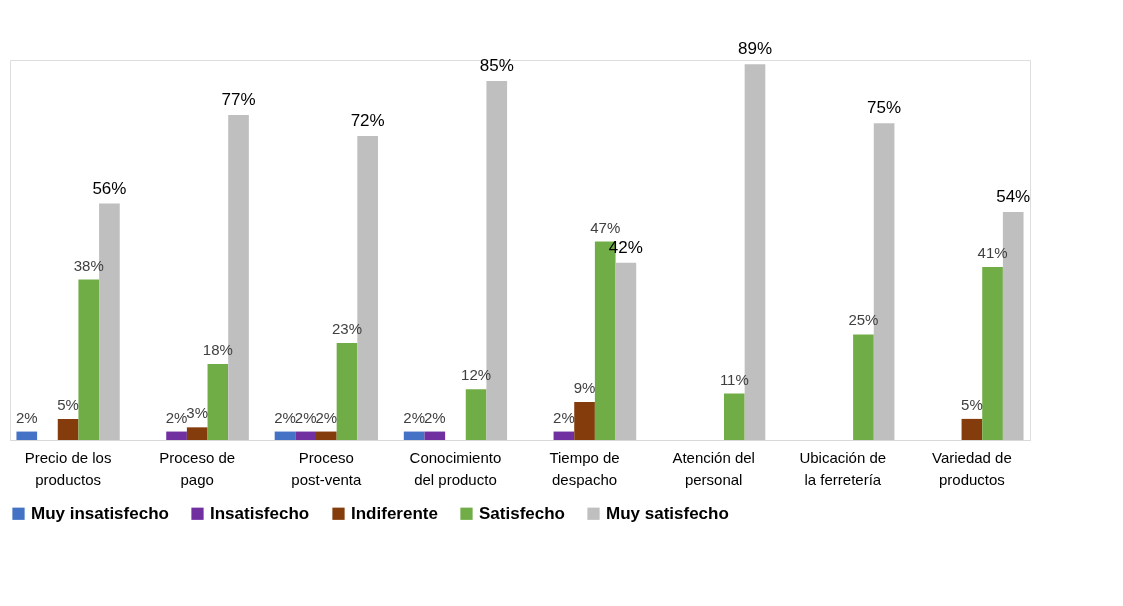 Image resolution: width=1123 pixels, height=606 pixels. Describe the element at coordinates (713, 468) in the screenshot. I see `x-tick-label: Atención del personal` at that location.